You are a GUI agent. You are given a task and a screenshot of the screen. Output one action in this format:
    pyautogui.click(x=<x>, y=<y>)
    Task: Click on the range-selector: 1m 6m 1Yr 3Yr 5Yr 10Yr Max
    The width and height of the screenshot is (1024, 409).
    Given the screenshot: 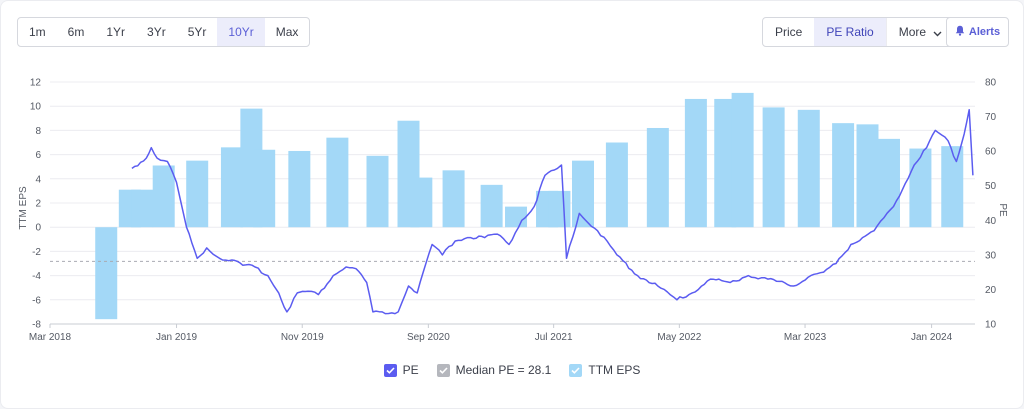 What is the action you would take?
    pyautogui.click(x=164, y=32)
    